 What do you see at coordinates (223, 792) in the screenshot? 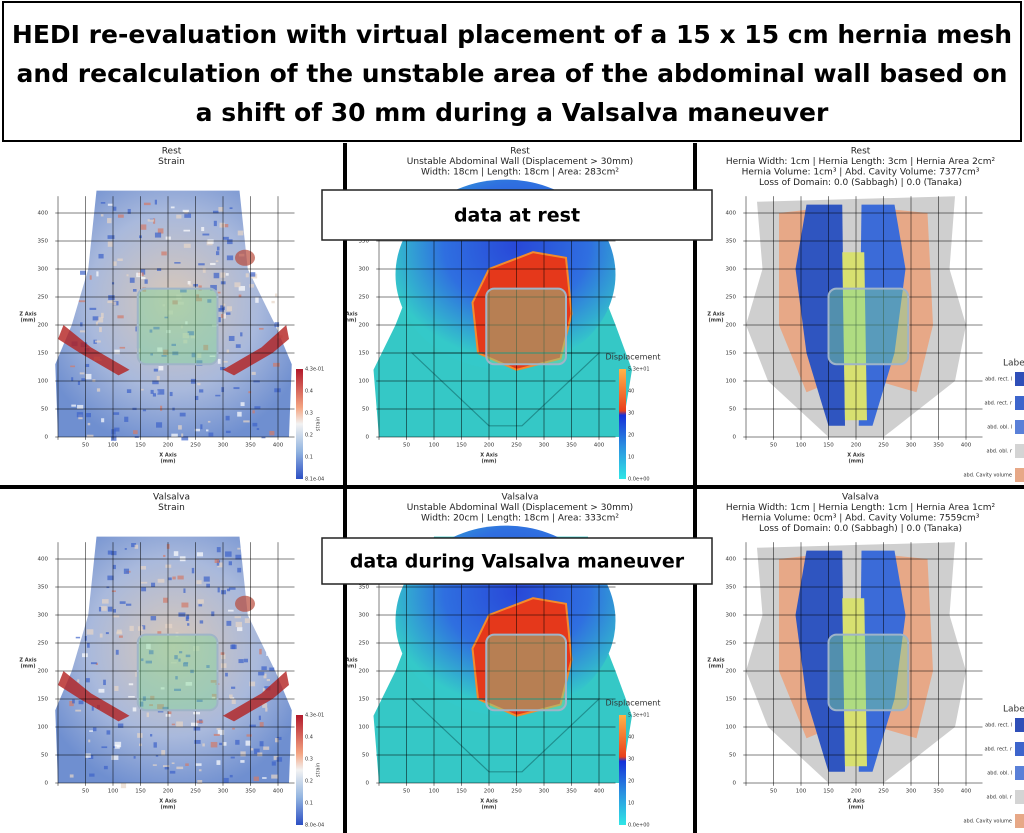
I see `x-tick-label: 300` at bounding box center [223, 792].